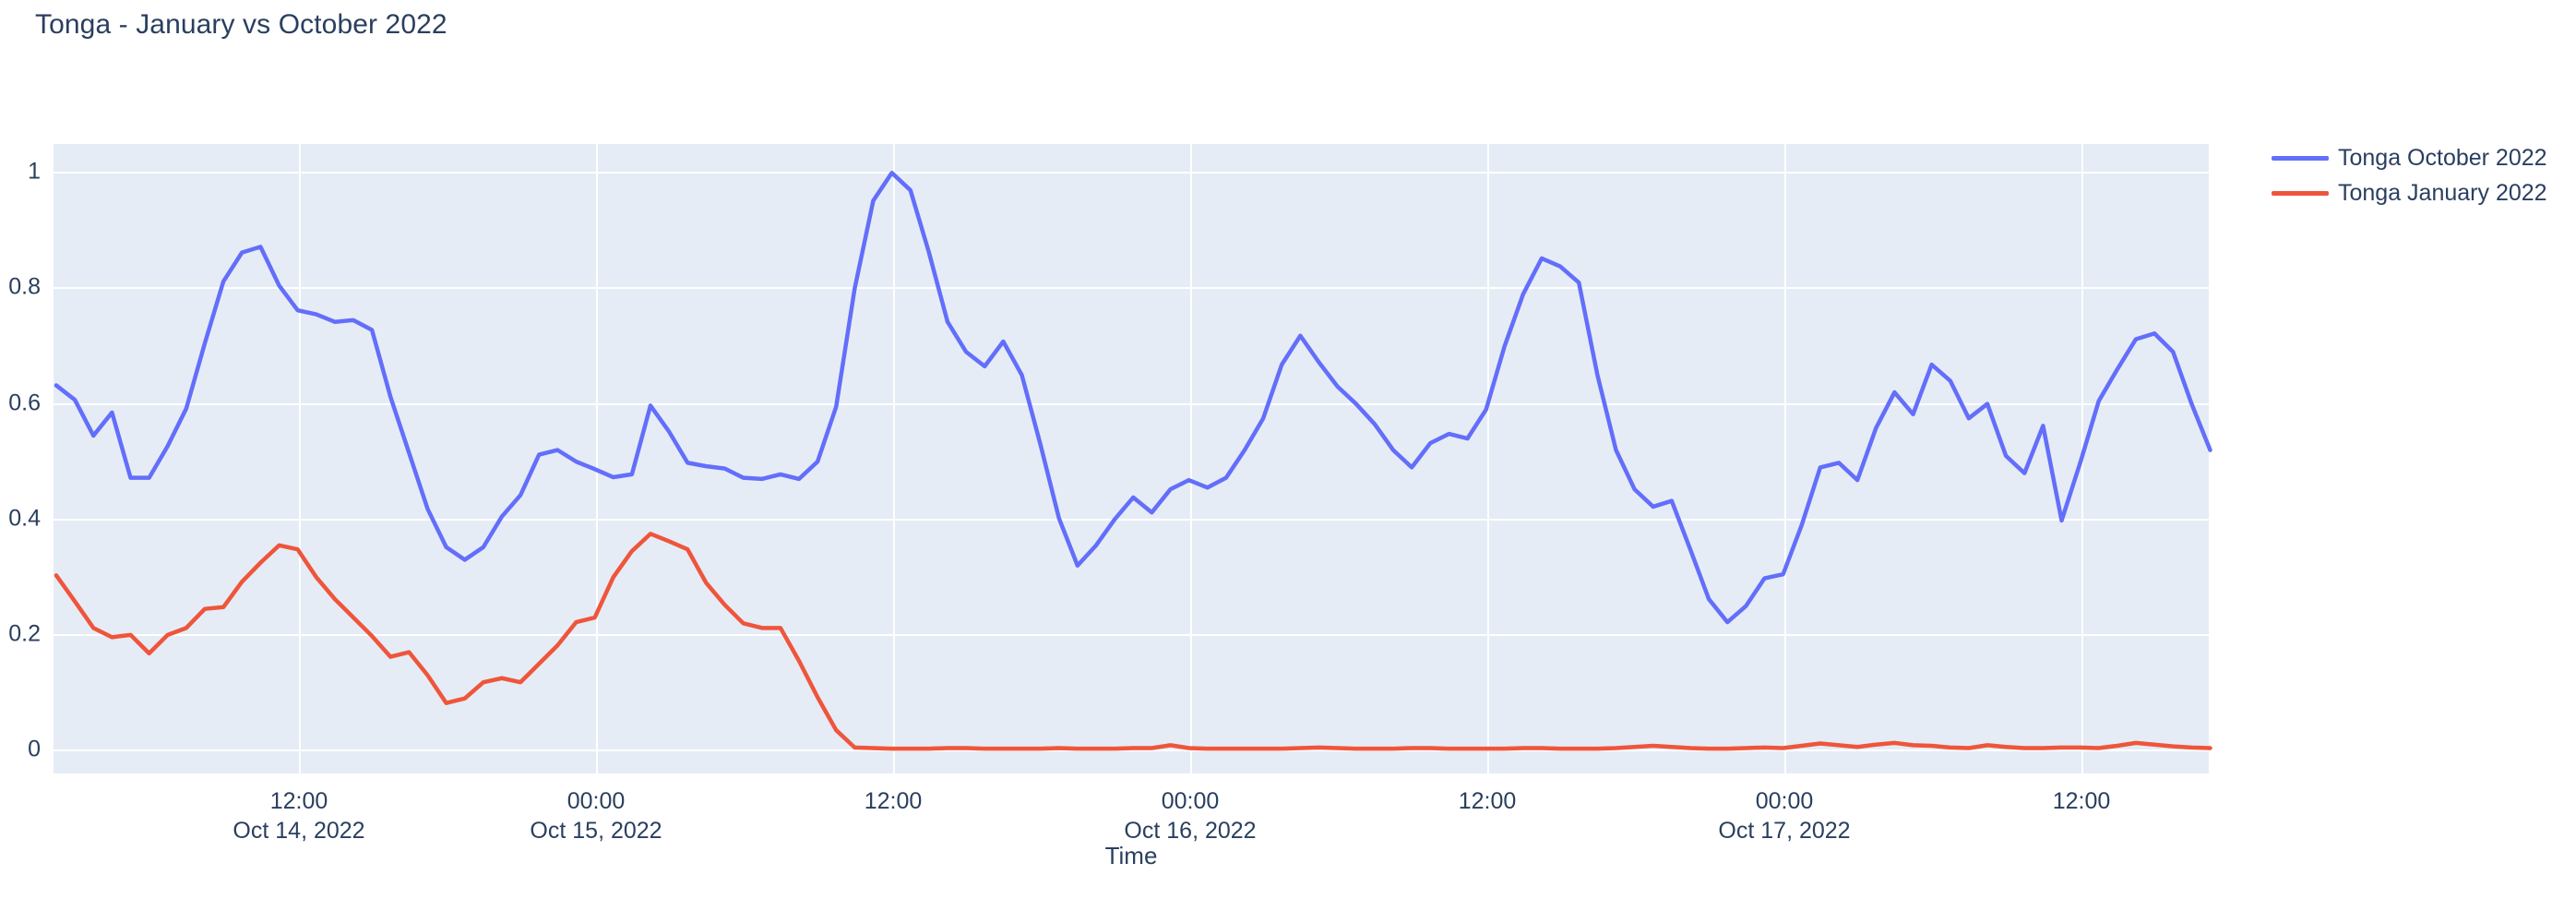  I want to click on xtick-date: Oct 17, 2022, so click(1785, 831).